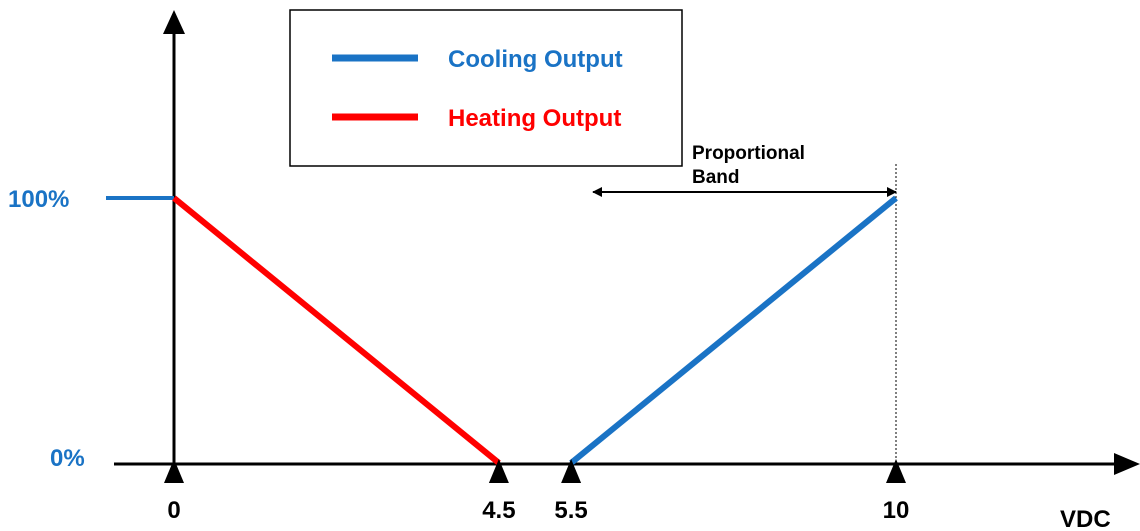 The image size is (1140, 531). What do you see at coordinates (733, 330) in the screenshot?
I see `series-line-cooling-output` at bounding box center [733, 330].